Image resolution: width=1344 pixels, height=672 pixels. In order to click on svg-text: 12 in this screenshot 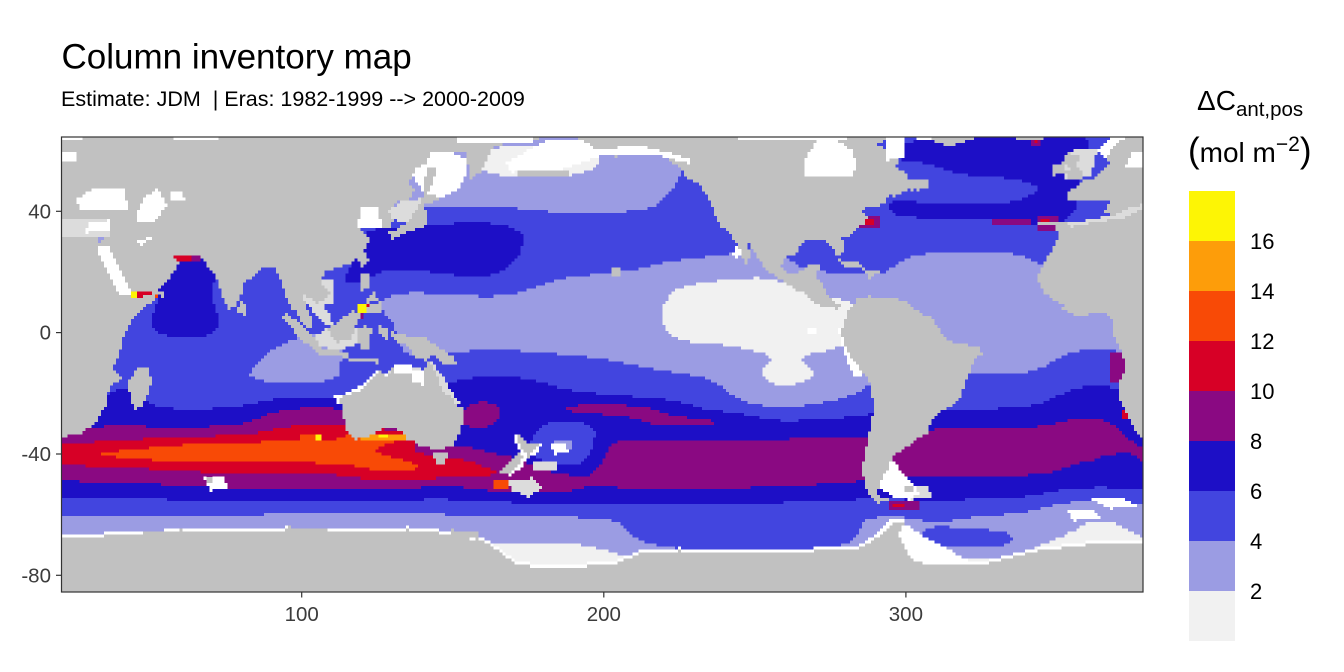, I will do `click(1262, 341)`.